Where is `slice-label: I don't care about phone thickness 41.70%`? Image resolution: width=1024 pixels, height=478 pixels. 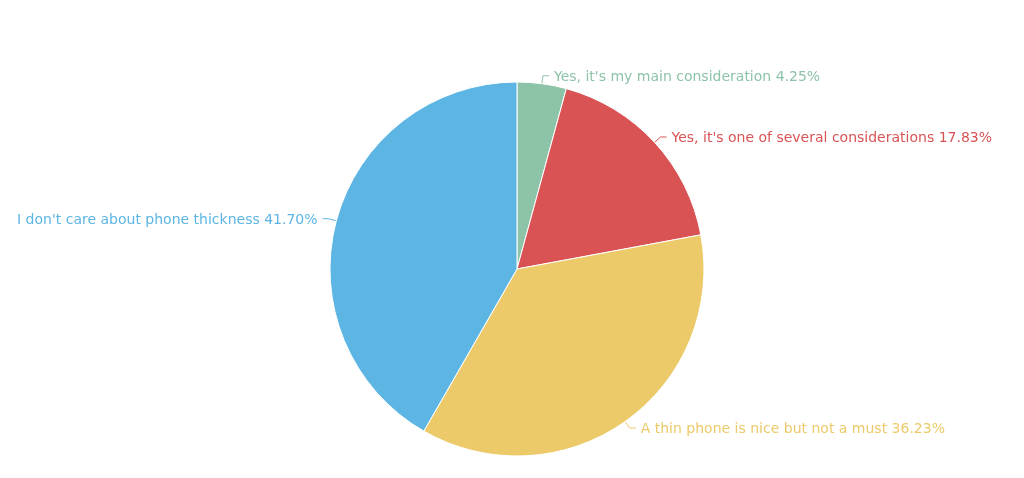 slice-label: I don't care about phone thickness 41.70% is located at coordinates (167, 218).